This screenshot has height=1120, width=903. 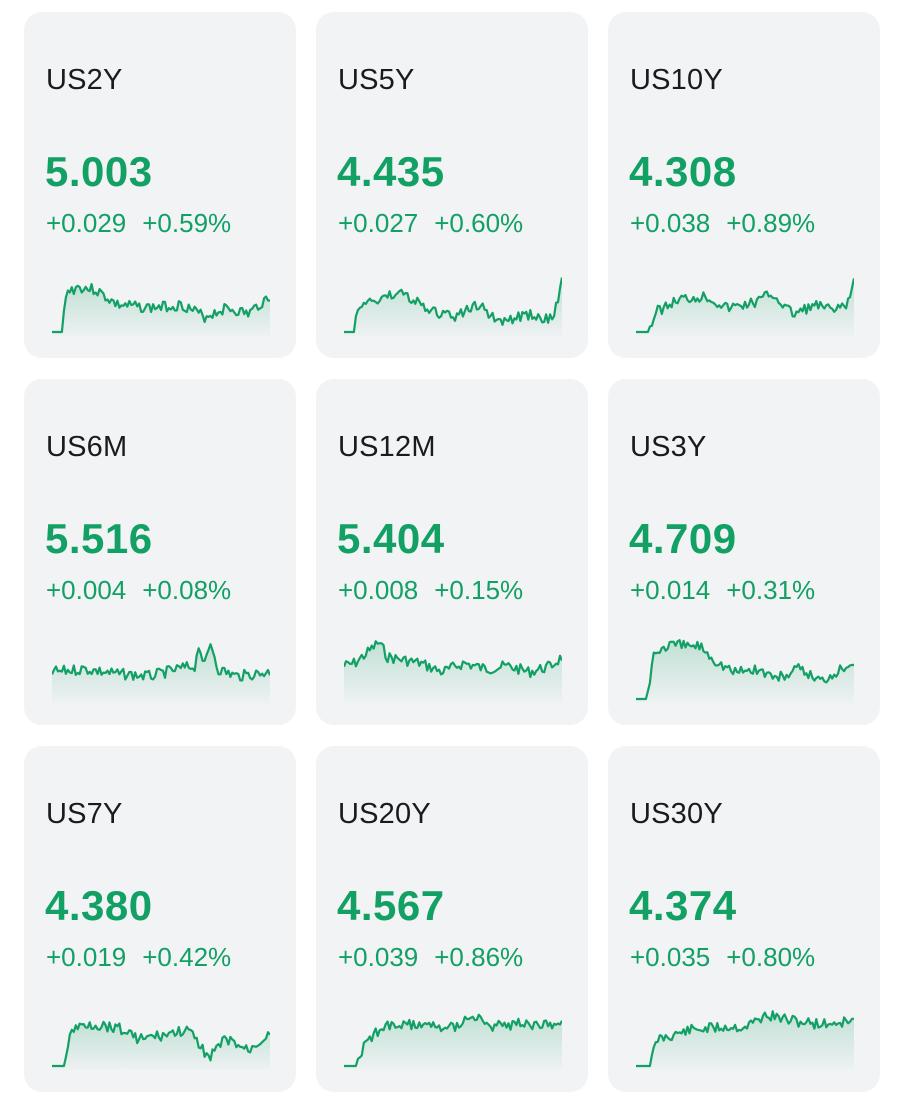 What do you see at coordinates (479, 590) in the screenshot?
I see `percent-change: +0.15%` at bounding box center [479, 590].